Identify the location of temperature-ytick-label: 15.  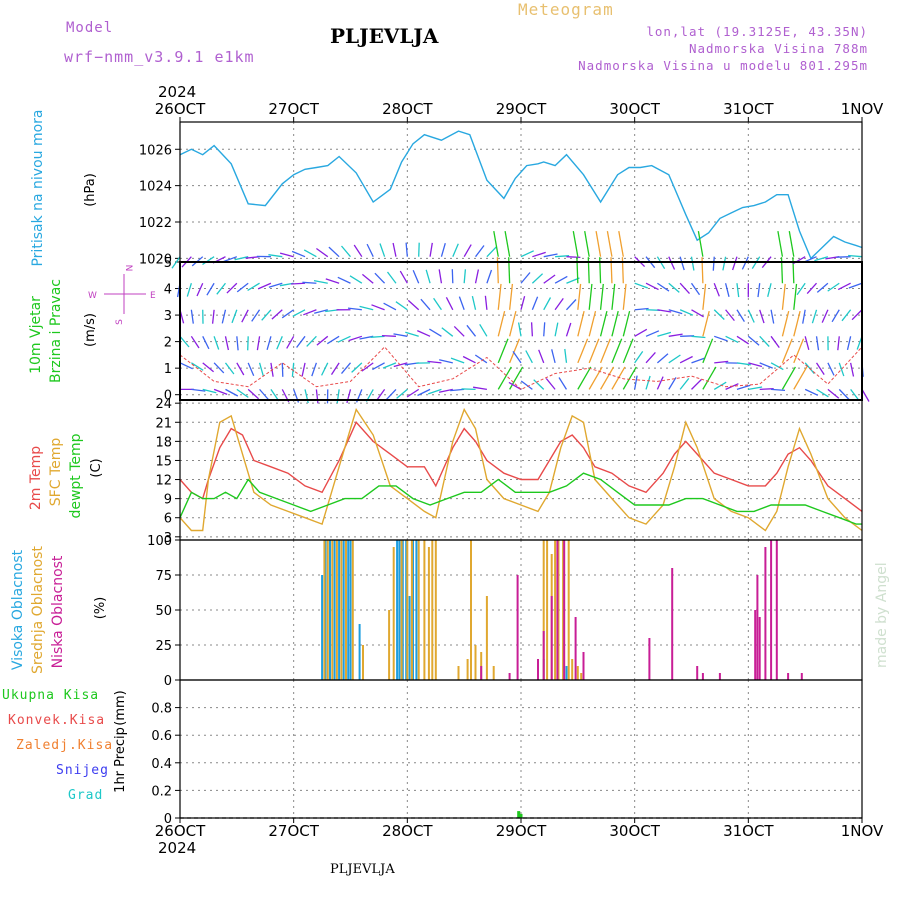
(163, 461).